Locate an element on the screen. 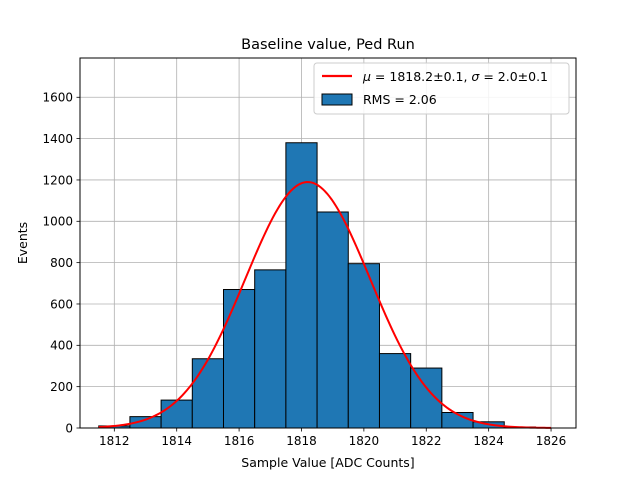  legend-fit-label: μ = 1818.2±0.1, σ = 2.0±0.1 is located at coordinates (455, 76).